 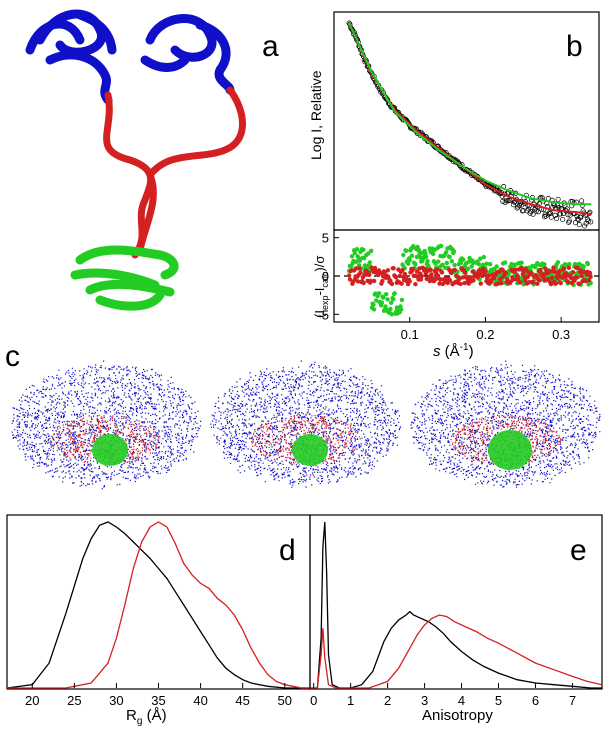 What do you see at coordinates (135, 160) in the screenshot?
I see `protein-structure-illustration` at bounding box center [135, 160].